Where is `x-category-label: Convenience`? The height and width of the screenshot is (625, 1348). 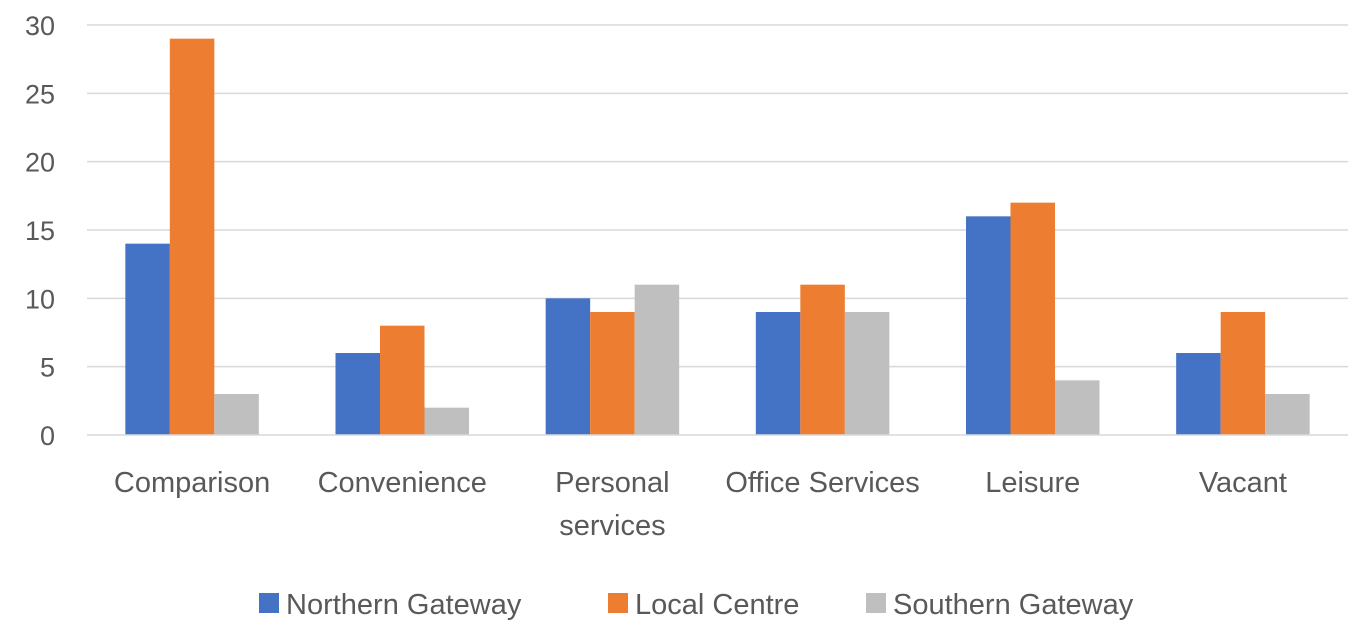
x-category-label: Convenience is located at coordinates (402, 483).